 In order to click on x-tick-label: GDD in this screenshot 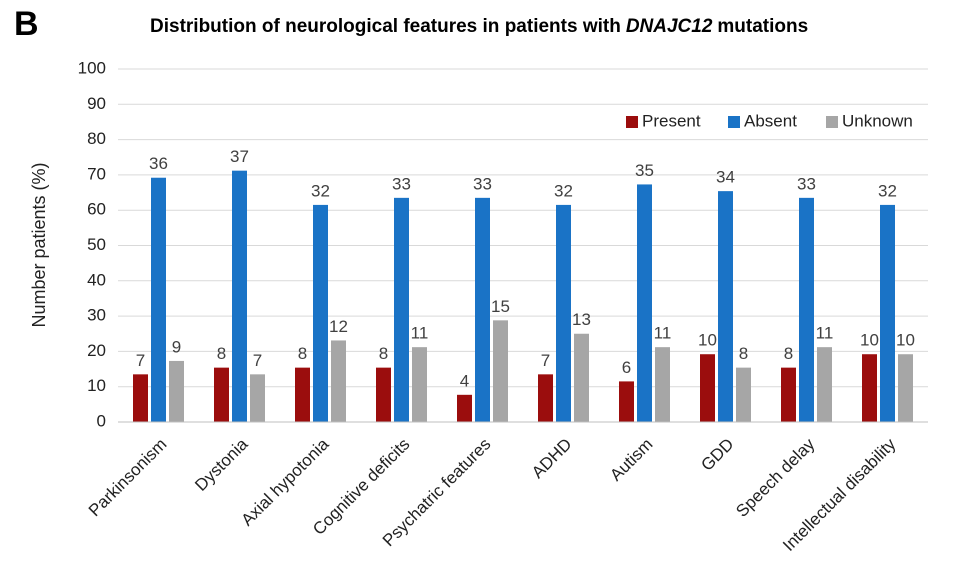, I will do `click(717, 455)`.